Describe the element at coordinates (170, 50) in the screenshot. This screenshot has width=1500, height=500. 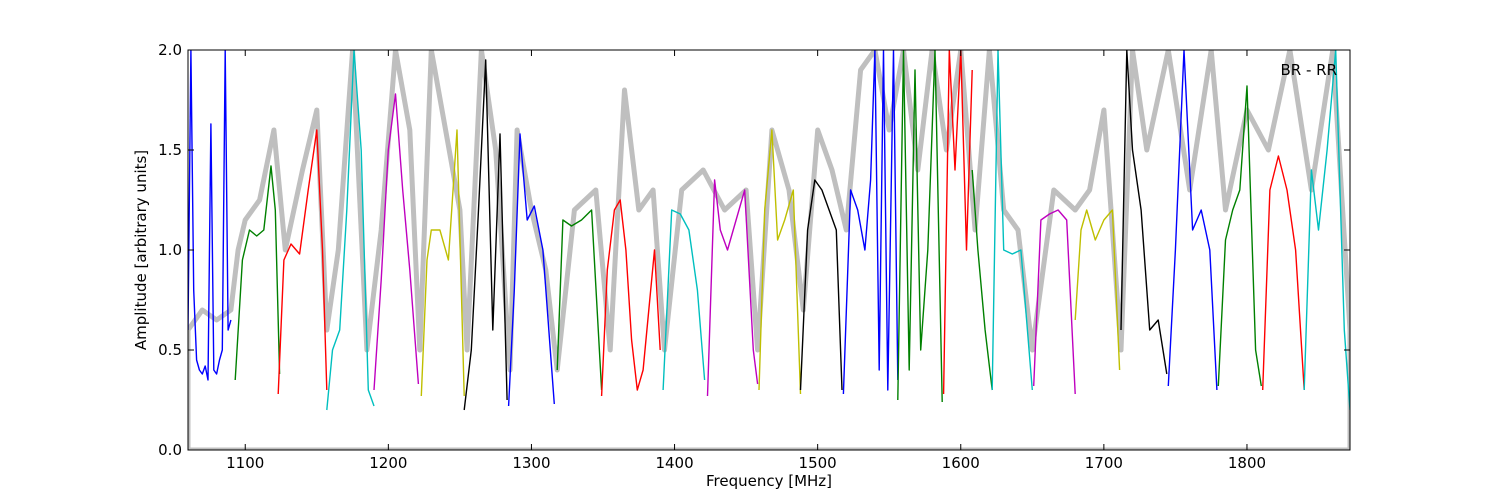
I see `y-tick-label: 2.0` at that location.